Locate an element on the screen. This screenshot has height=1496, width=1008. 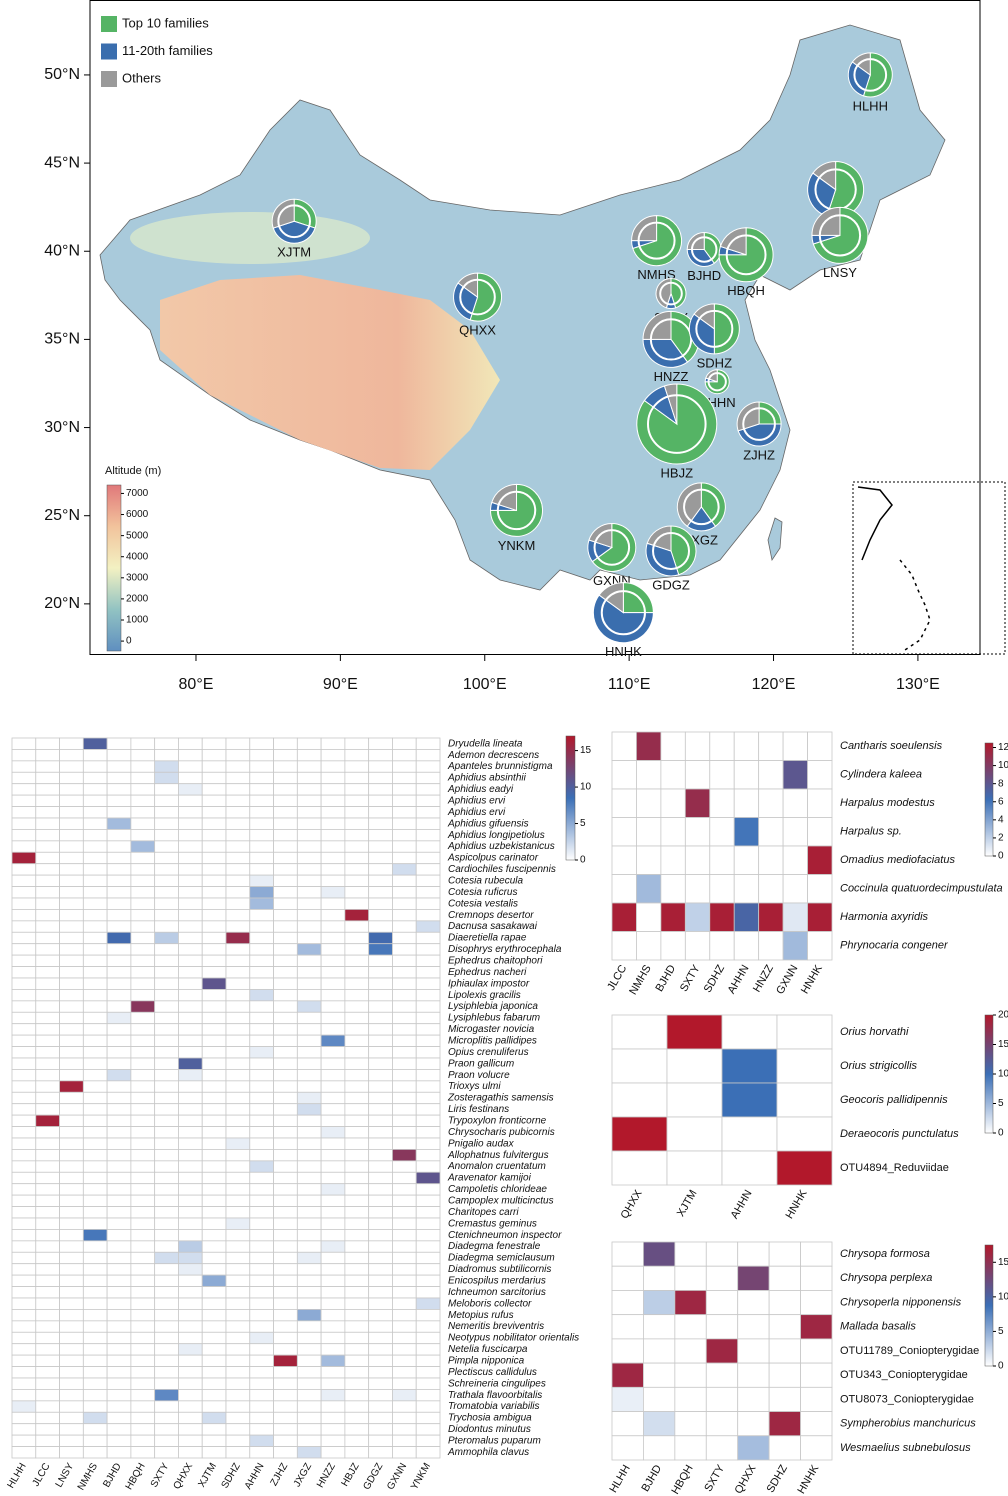
column-label: SXTY is located at coordinates (714, 1477).